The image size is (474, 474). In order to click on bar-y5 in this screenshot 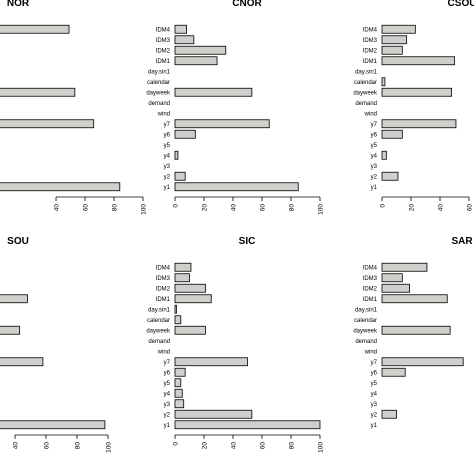, I will do `click(178, 383)`.